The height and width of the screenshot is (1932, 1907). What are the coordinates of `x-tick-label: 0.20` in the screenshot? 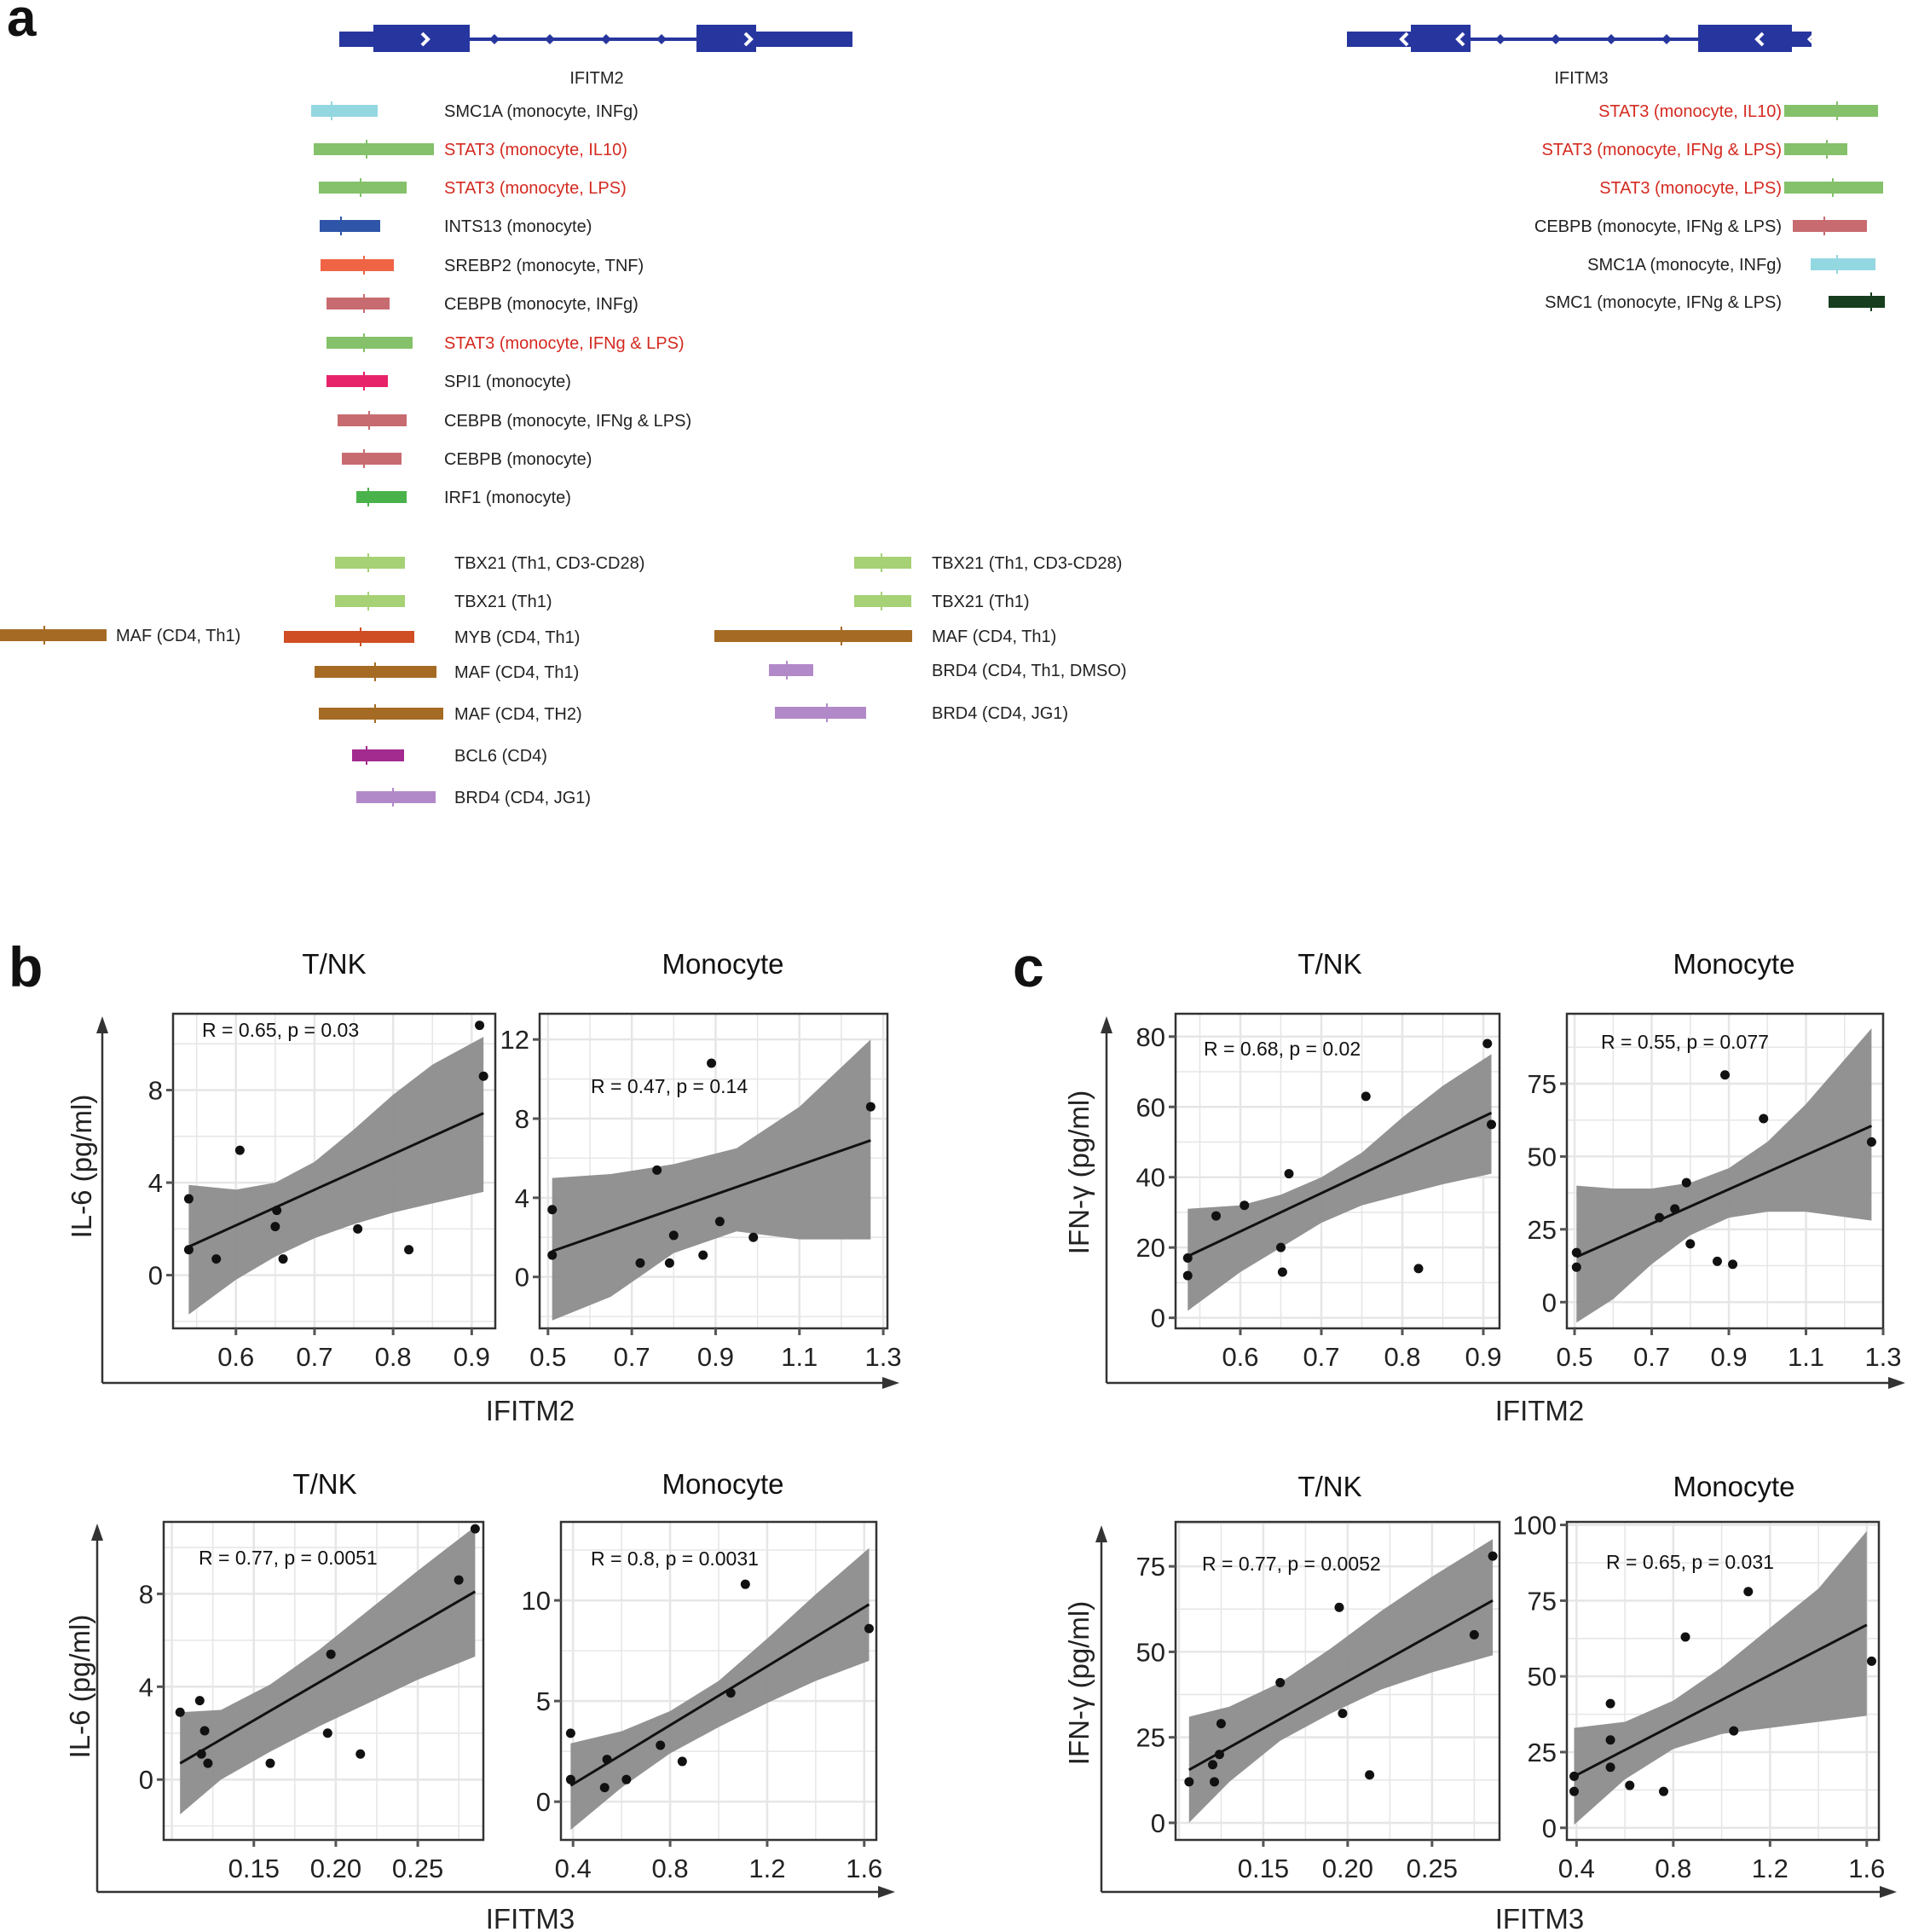 It's located at (1348, 1868).